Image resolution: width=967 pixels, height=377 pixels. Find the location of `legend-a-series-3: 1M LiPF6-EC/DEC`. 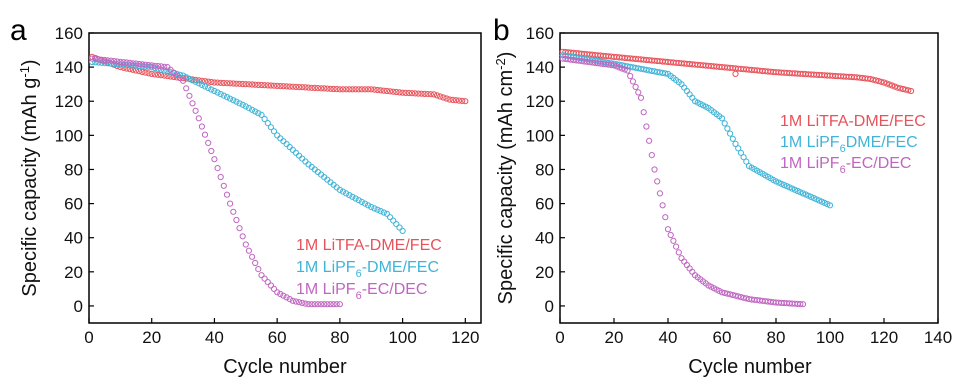

legend-a-series-3: 1M LiPF6-EC/DEC is located at coordinates (361, 291).